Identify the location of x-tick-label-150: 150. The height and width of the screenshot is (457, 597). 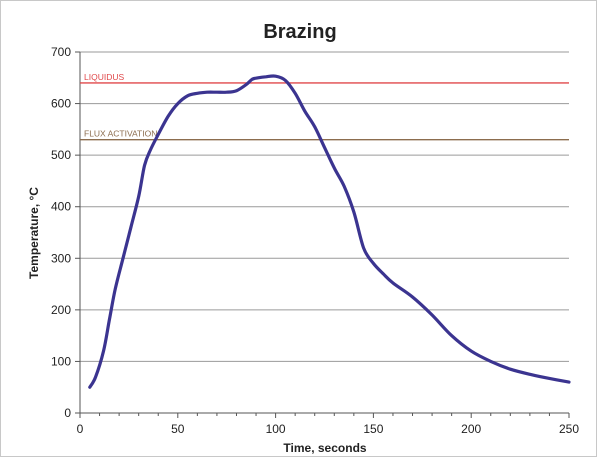
(373, 429).